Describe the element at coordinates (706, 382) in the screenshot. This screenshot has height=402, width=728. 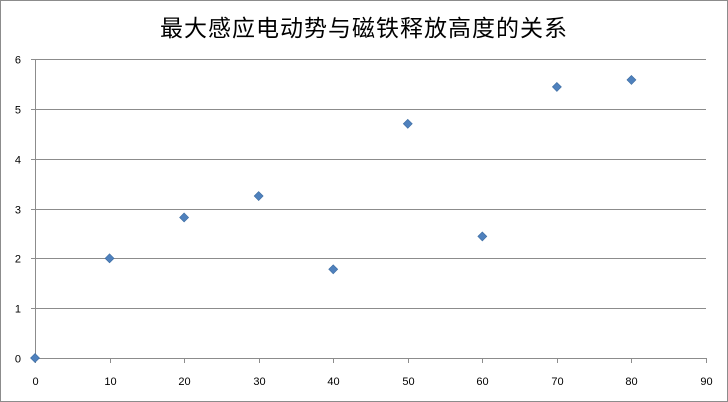
I see `x-tick-label: 90` at that location.